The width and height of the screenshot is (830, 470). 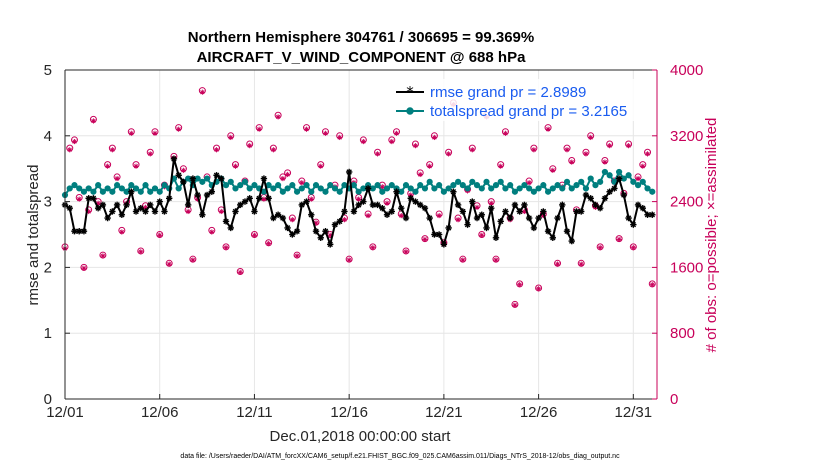 I want to click on x-tick-label: 12/16, so click(x=349, y=412).